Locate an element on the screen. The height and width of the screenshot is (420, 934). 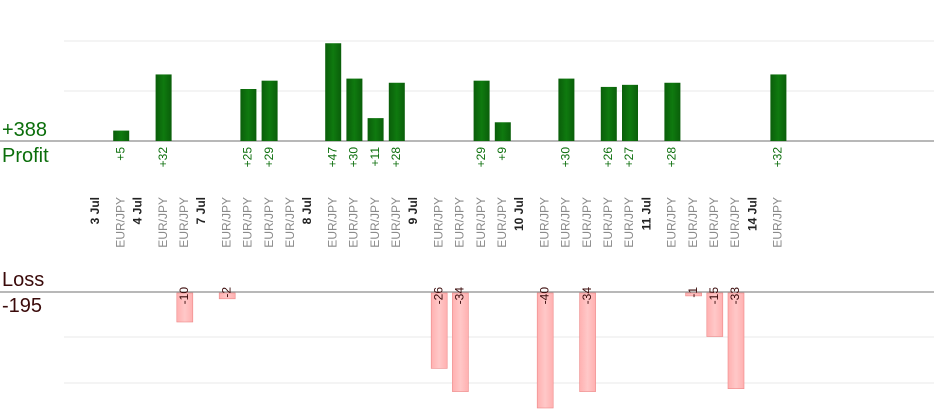
loss-value-label: -33 is located at coordinates (735, 296).